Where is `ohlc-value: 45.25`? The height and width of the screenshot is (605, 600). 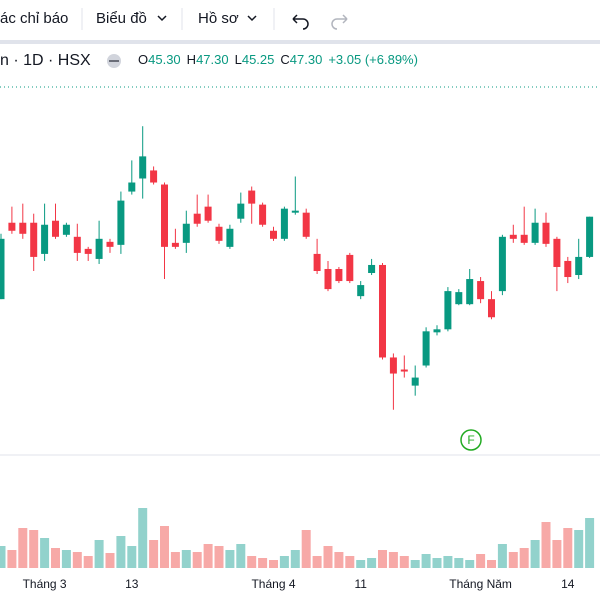
ohlc-value: 45.25 is located at coordinates (258, 59).